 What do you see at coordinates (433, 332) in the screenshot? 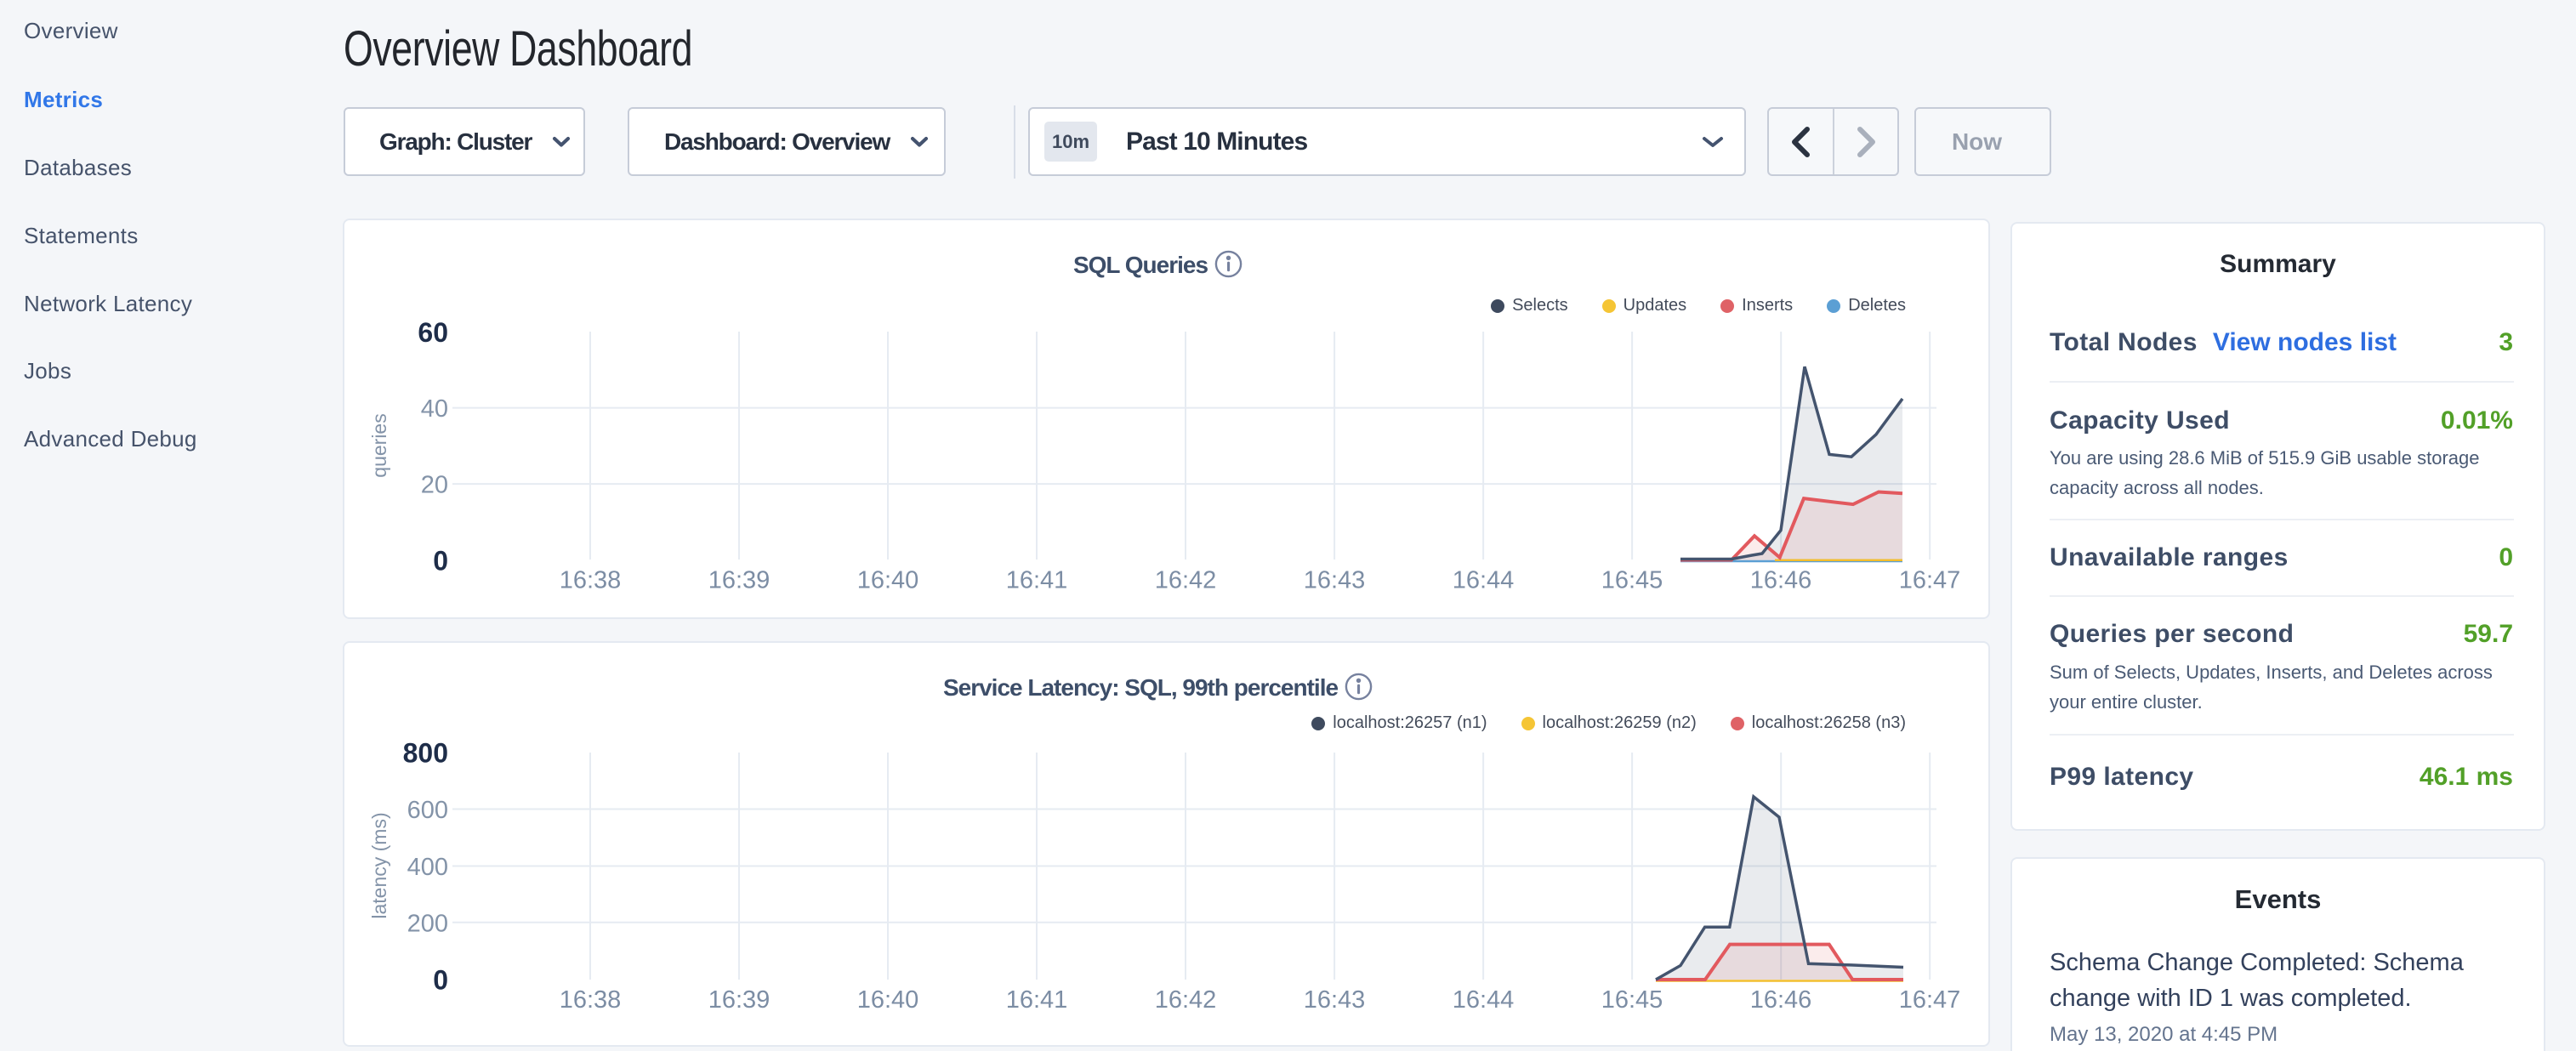
I see `svg-text: 60` at bounding box center [433, 332].